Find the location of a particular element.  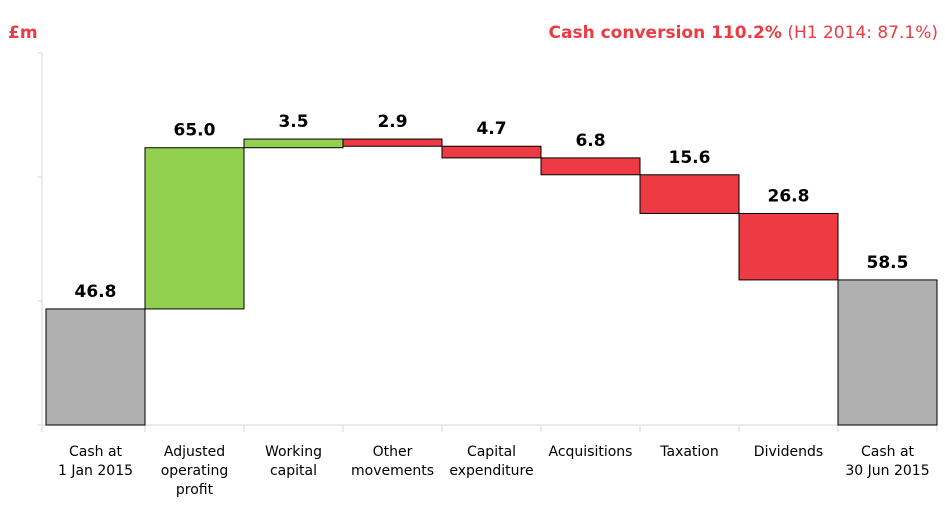

x-tick-label: Acquisitions is located at coordinates (591, 452).